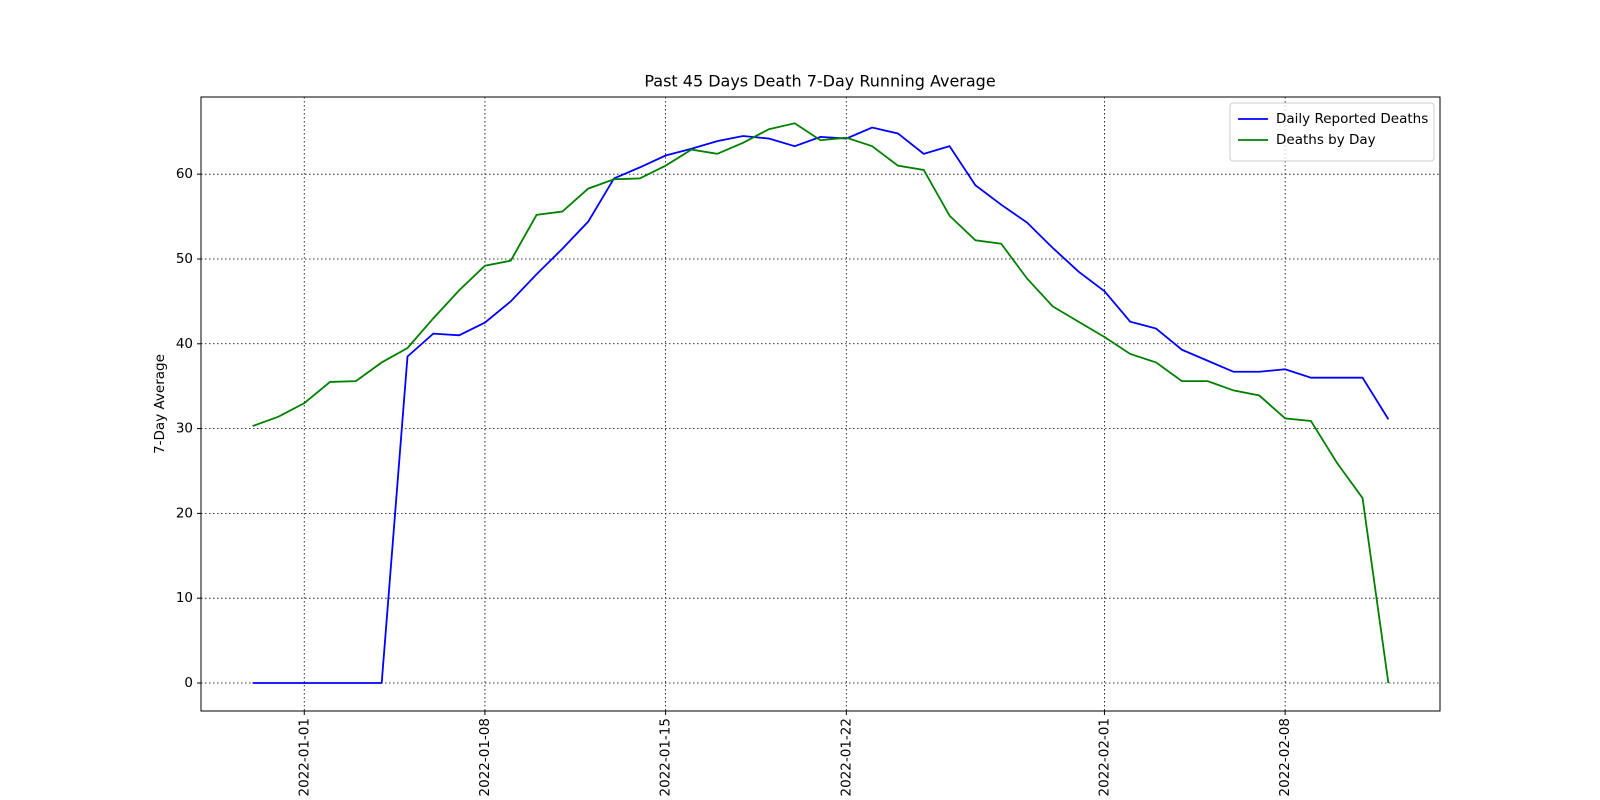 Image resolution: width=1600 pixels, height=800 pixels. I want to click on x-tick-label: 2022-01-22, so click(846, 757).